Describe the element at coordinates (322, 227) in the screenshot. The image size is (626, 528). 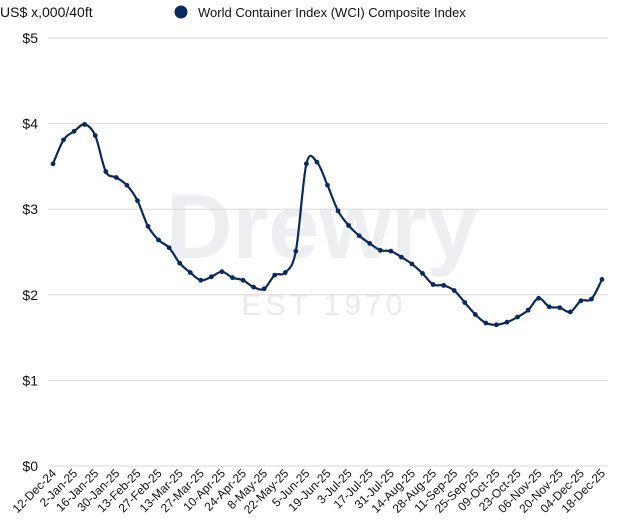
I see `watermark-brand: Drewry` at that location.